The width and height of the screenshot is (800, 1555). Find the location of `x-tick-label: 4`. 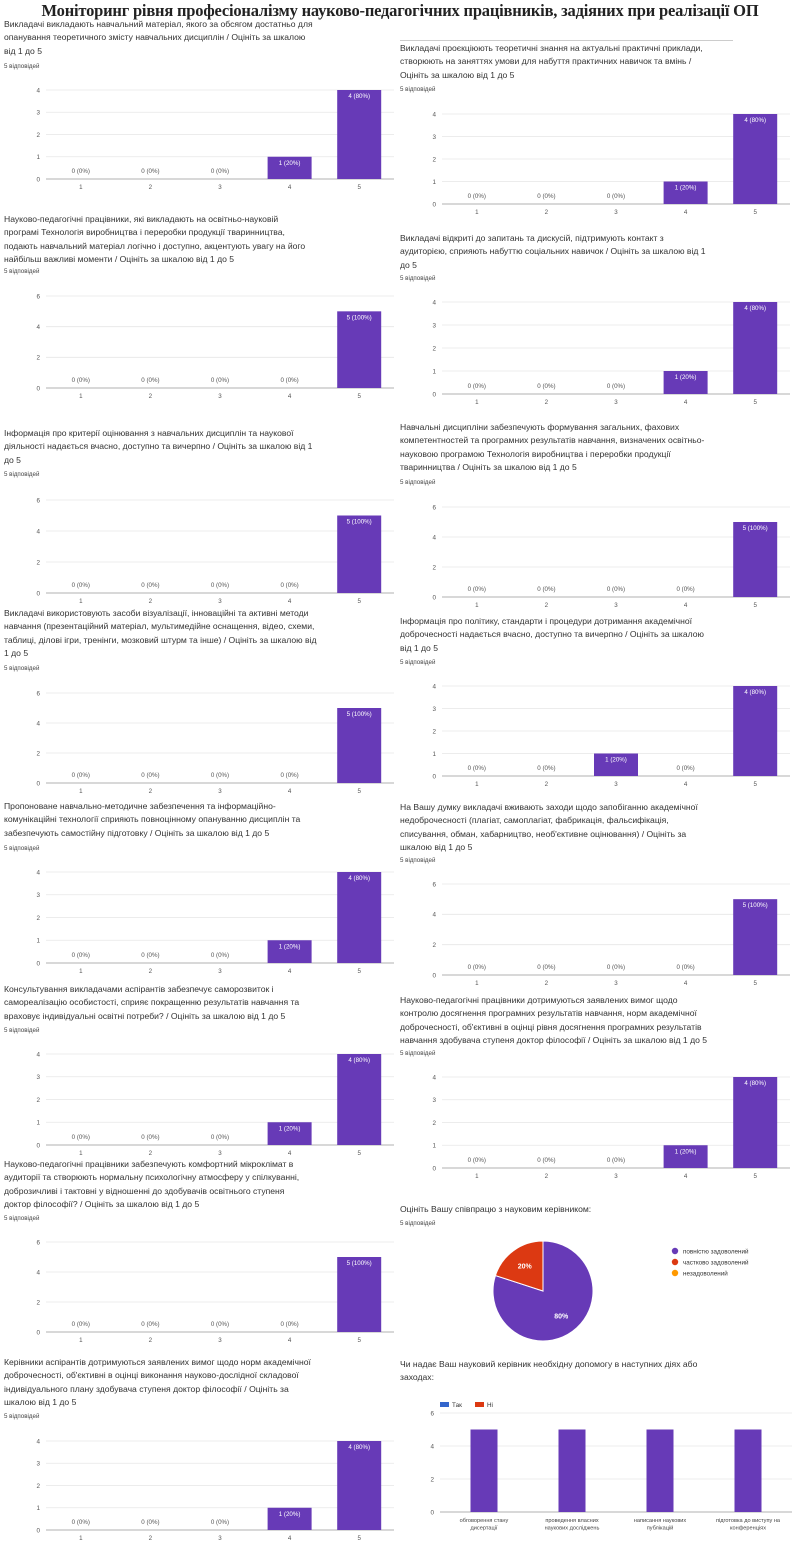

x-tick-label: 4 is located at coordinates (686, 212).